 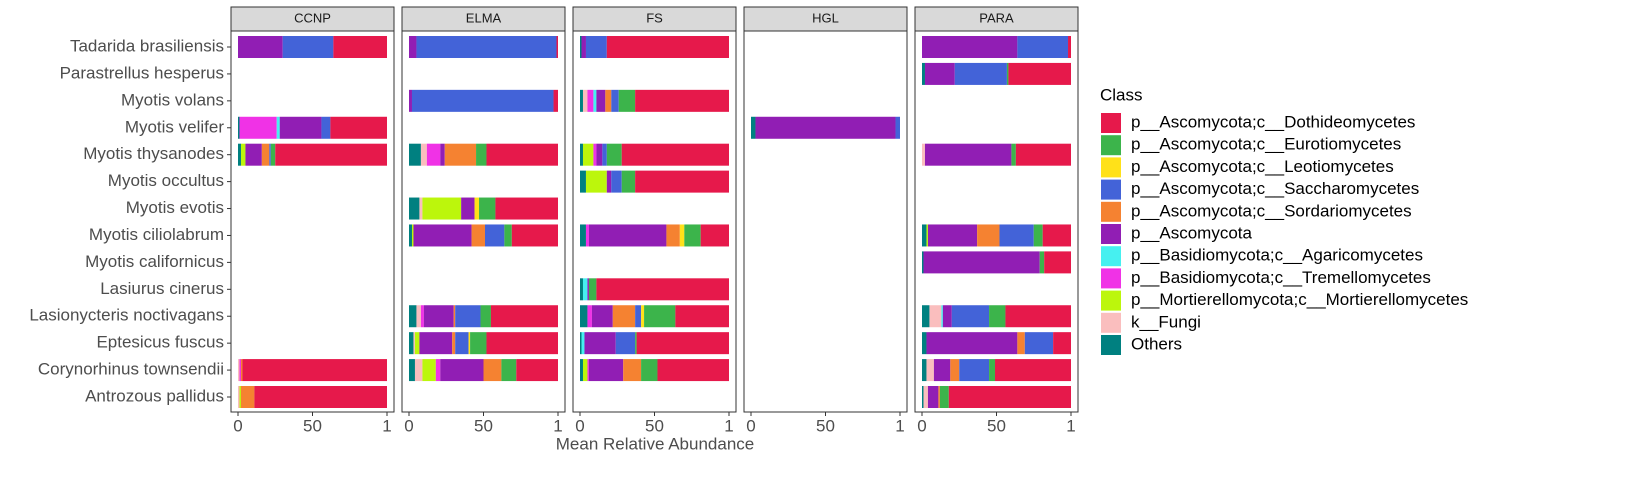 I want to click on legend-label: p__Ascomycota;c__Dothideomycetes, so click(x=1273, y=121).